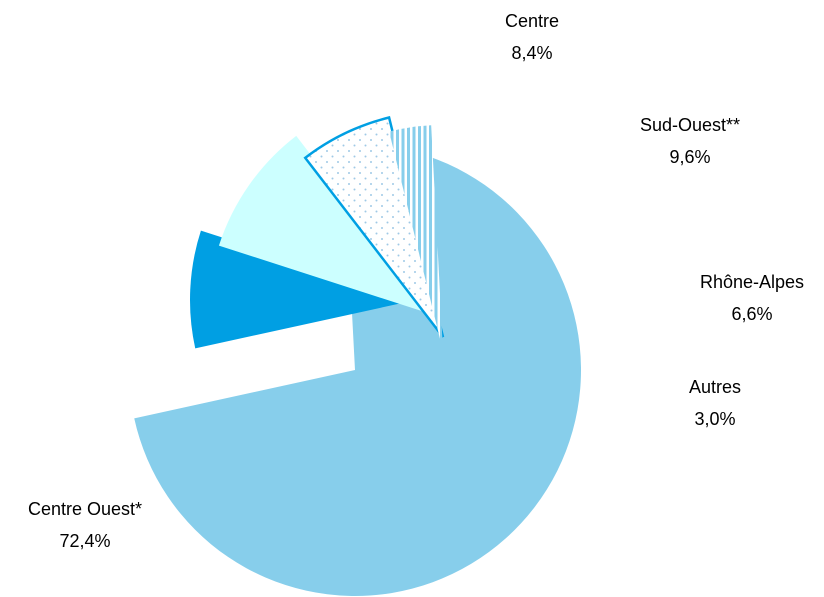 Image resolution: width=824 pixels, height=597 pixels. What do you see at coordinates (714, 419) in the screenshot?
I see `slice-label-value: 3,0%` at bounding box center [714, 419].